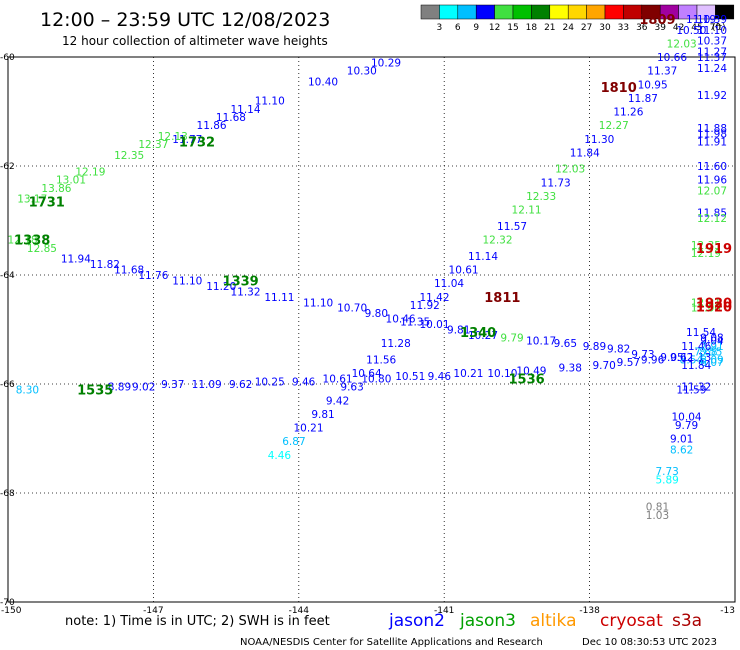 Image resolution: width=740 pixels, height=650 pixels. What do you see at coordinates (556, 183) in the screenshot?
I see `swh-value-label: 11.73` at bounding box center [556, 183].